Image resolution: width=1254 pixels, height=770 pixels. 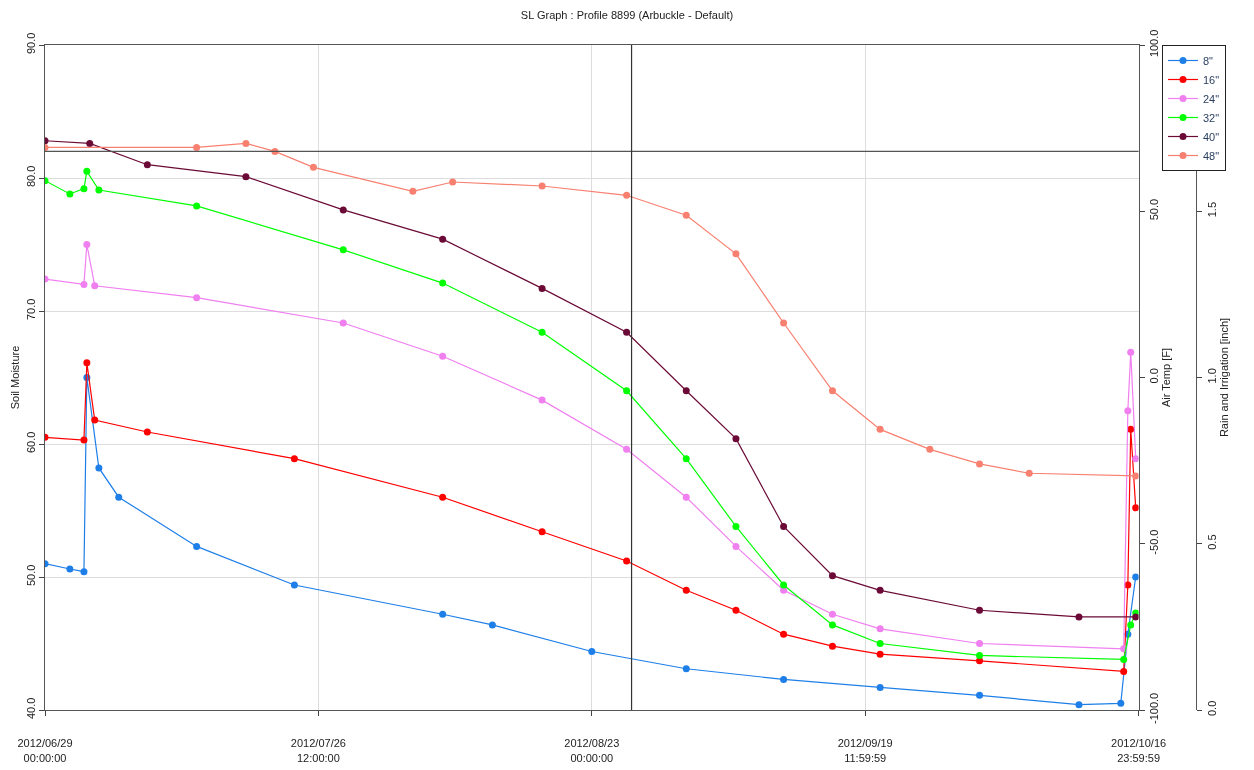 What do you see at coordinates (1211, 542) in the screenshot?
I see `y3-tick-label: 0.5` at bounding box center [1211, 542].